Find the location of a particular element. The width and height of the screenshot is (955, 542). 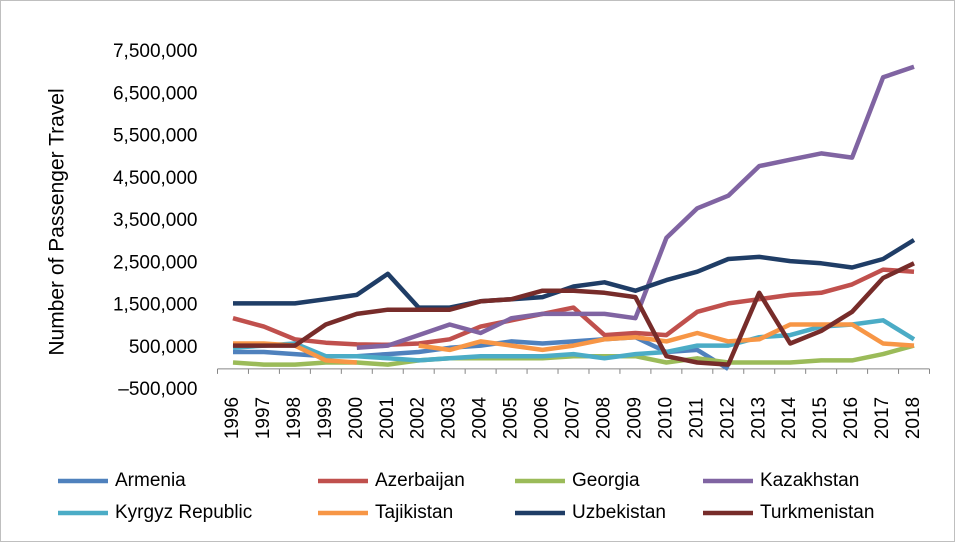

x-tick-label: 2011 is located at coordinates (696, 418).